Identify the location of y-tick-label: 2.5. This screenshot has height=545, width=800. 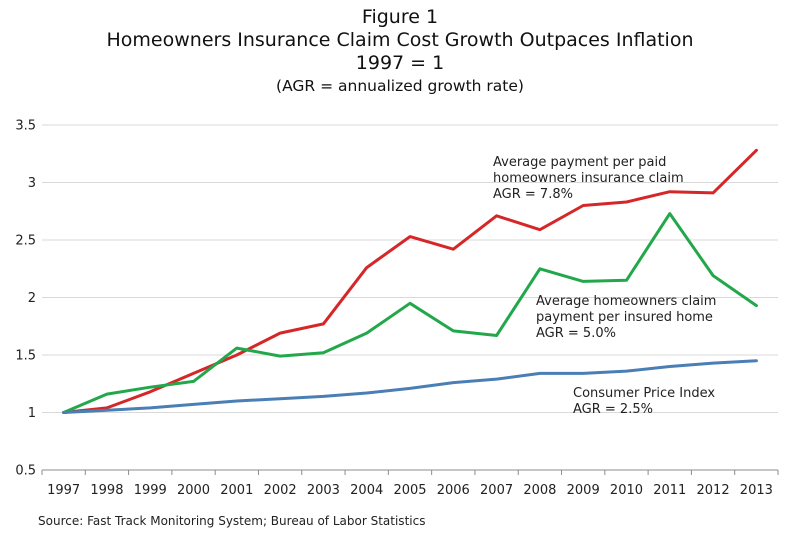
(25, 241).